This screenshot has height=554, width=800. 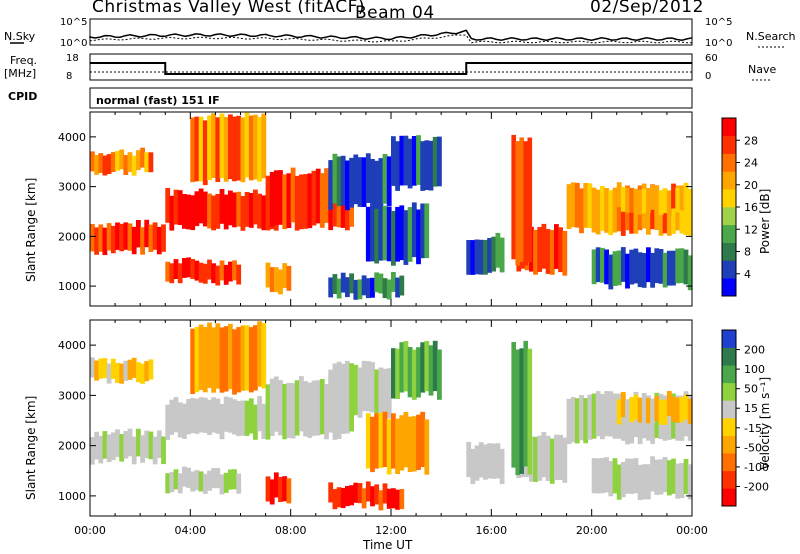 What do you see at coordinates (72, 137) in the screenshot?
I see `power-ytick-label: 4000` at bounding box center [72, 137].